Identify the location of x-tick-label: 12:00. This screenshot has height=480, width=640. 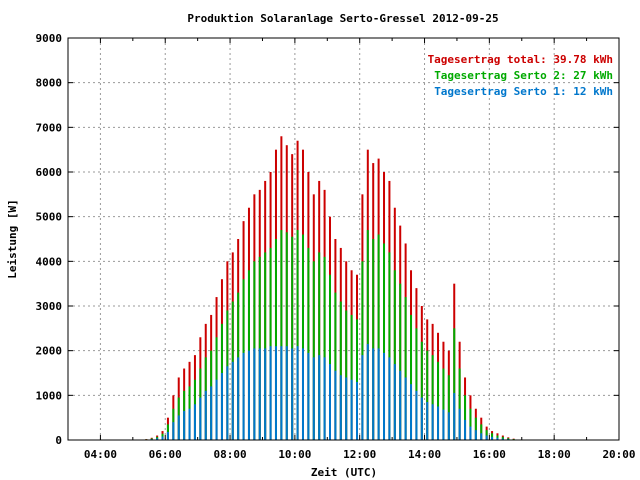
(359, 454).